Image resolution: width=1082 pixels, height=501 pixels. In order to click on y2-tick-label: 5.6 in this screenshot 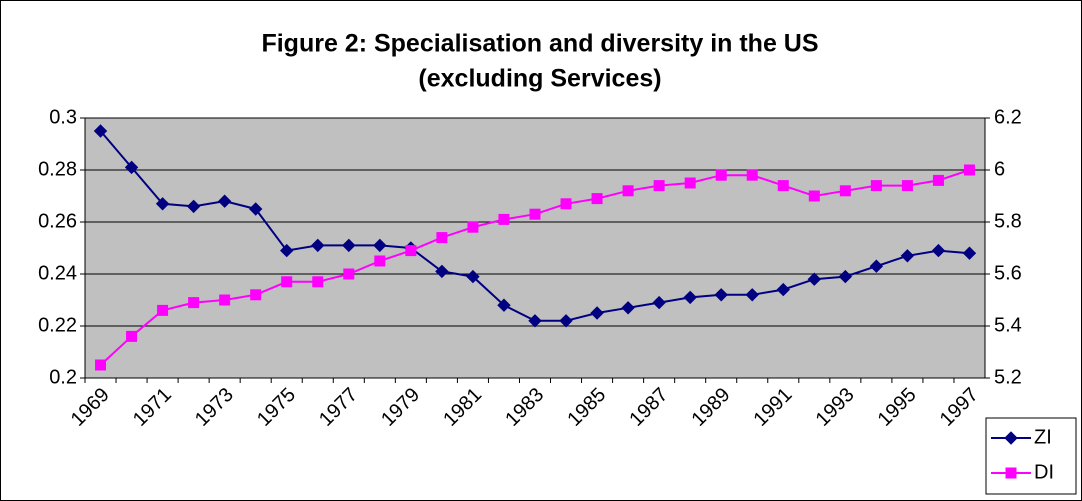, I will do `click(1008, 273)`.